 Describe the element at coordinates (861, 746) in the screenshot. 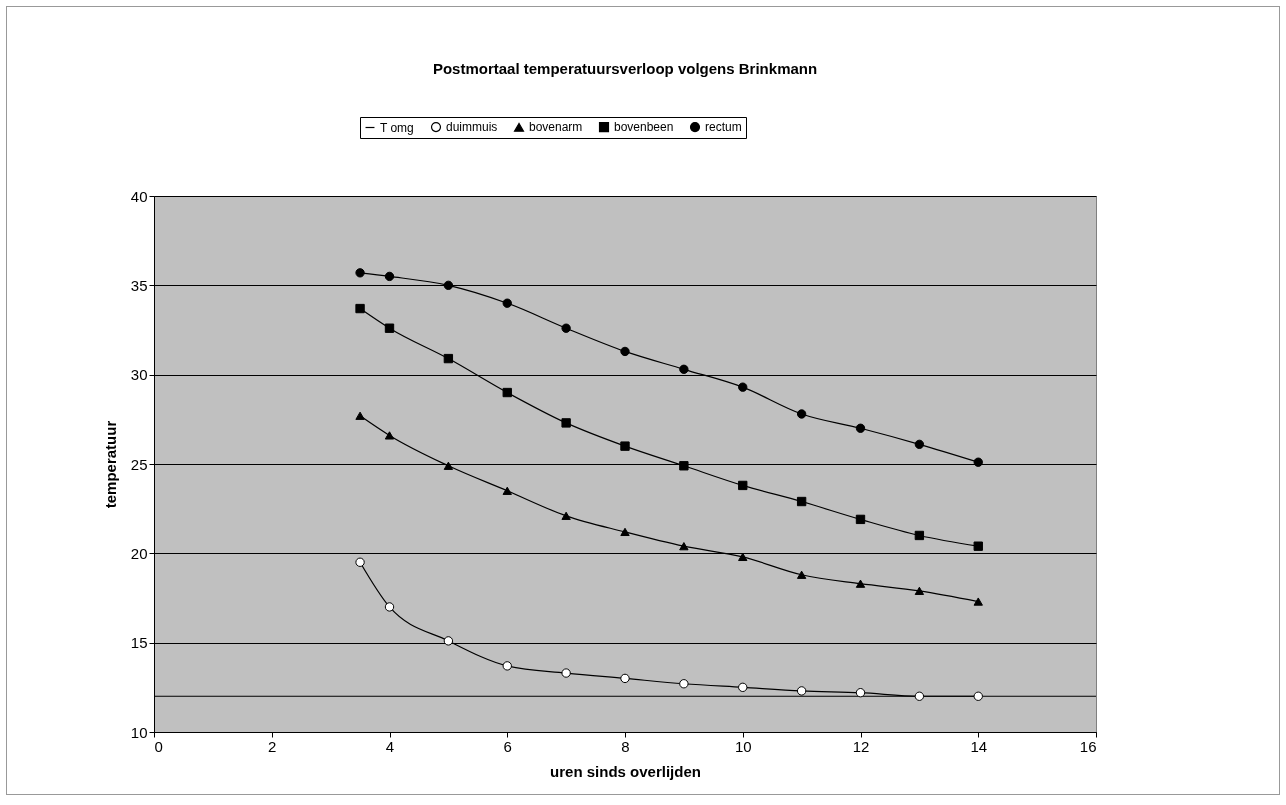

I see `x-tick-label: 12` at that location.